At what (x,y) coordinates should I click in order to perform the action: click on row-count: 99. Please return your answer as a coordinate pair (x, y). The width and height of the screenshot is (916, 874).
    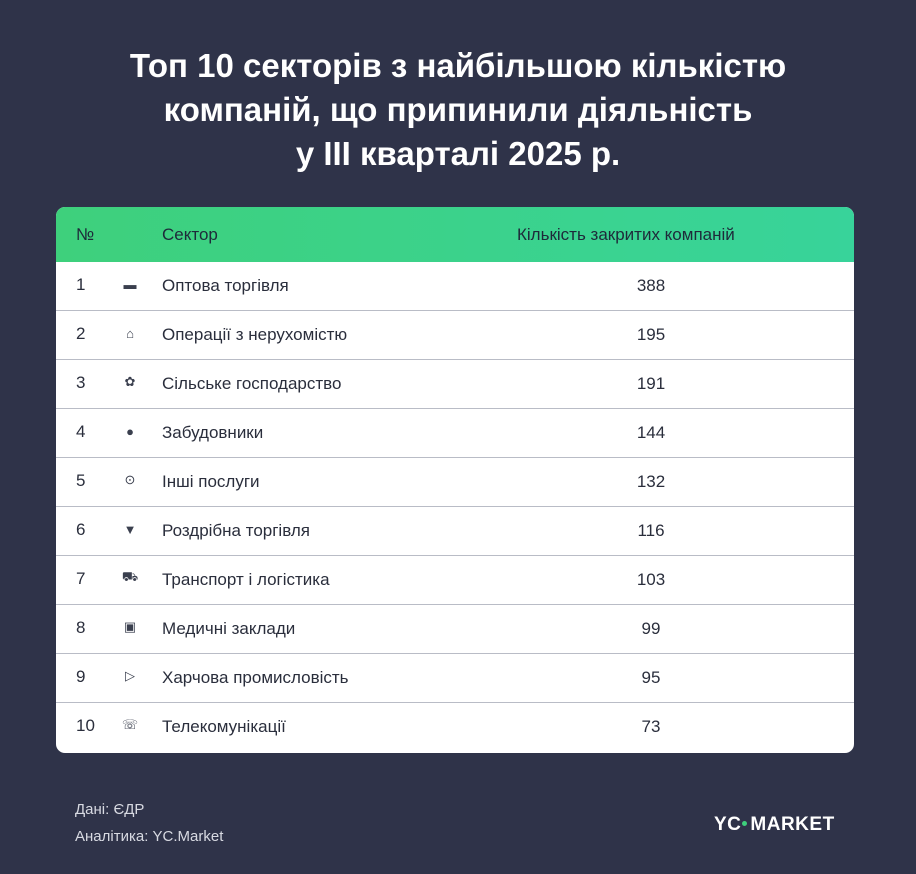
    Looking at the image, I should click on (651, 628).